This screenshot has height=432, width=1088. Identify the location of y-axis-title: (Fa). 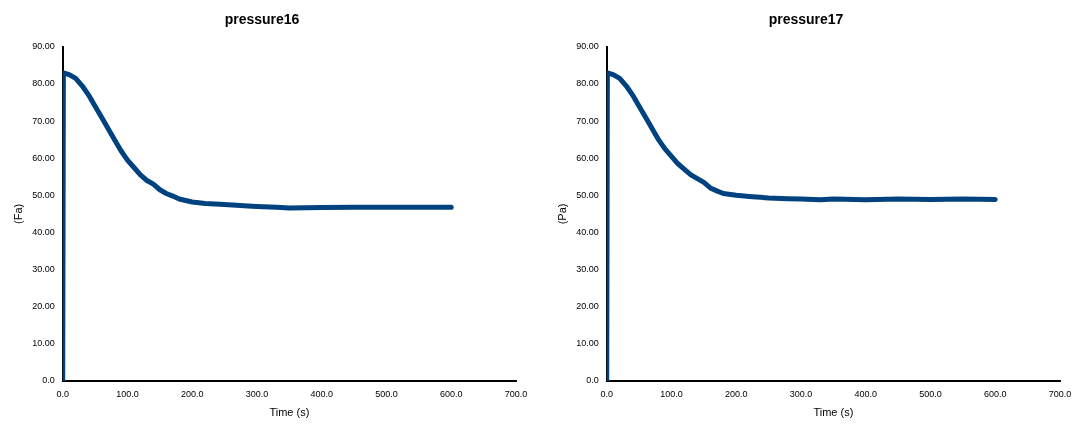
(17, 213).